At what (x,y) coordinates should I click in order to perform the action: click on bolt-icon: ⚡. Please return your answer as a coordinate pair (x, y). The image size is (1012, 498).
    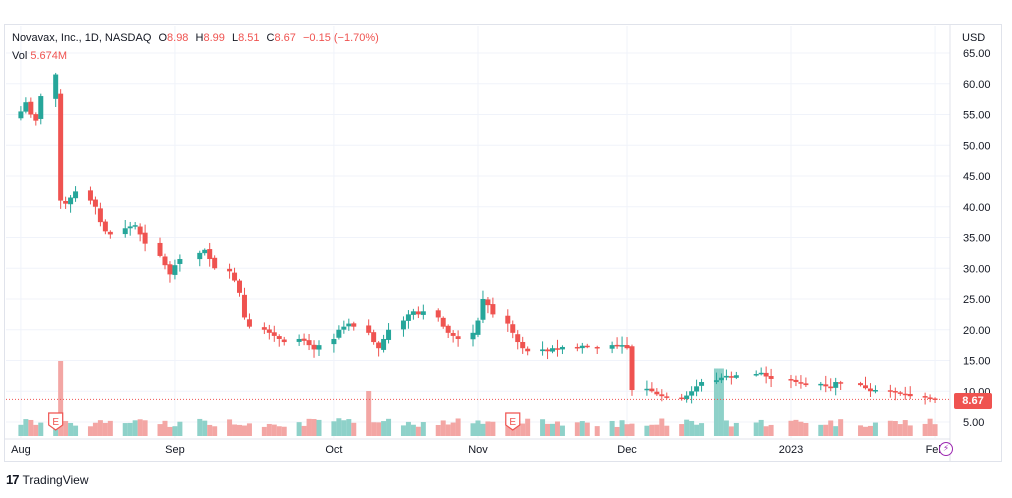
    Looking at the image, I should click on (946, 449).